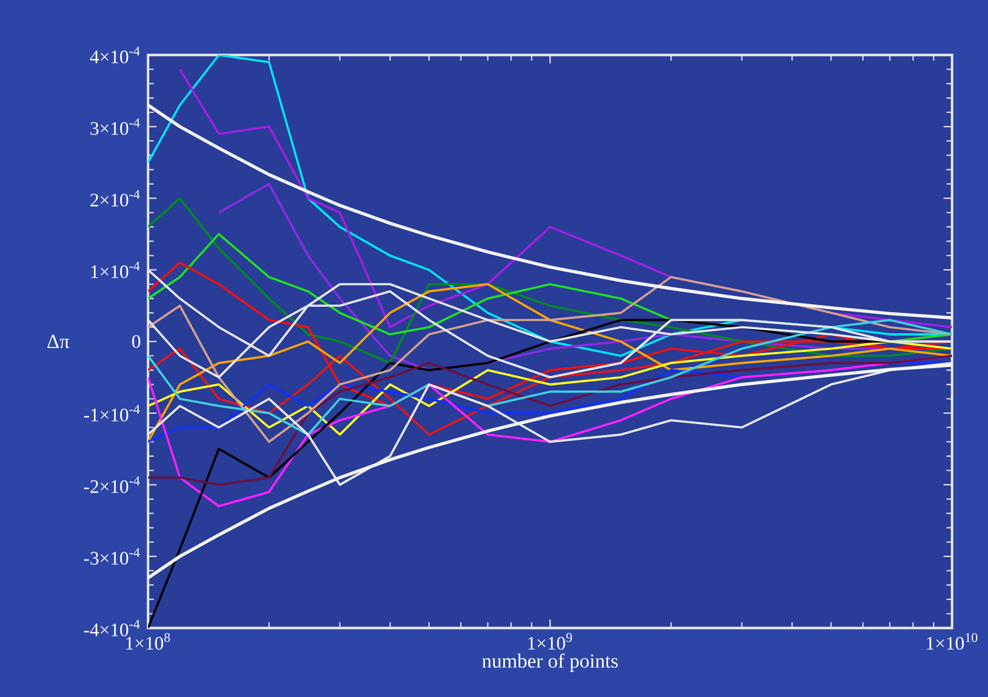 This screenshot has height=697, width=988. What do you see at coordinates (112, 485) in the screenshot?
I see `y-tick-label: -2×10$^{-4}$` at bounding box center [112, 485].